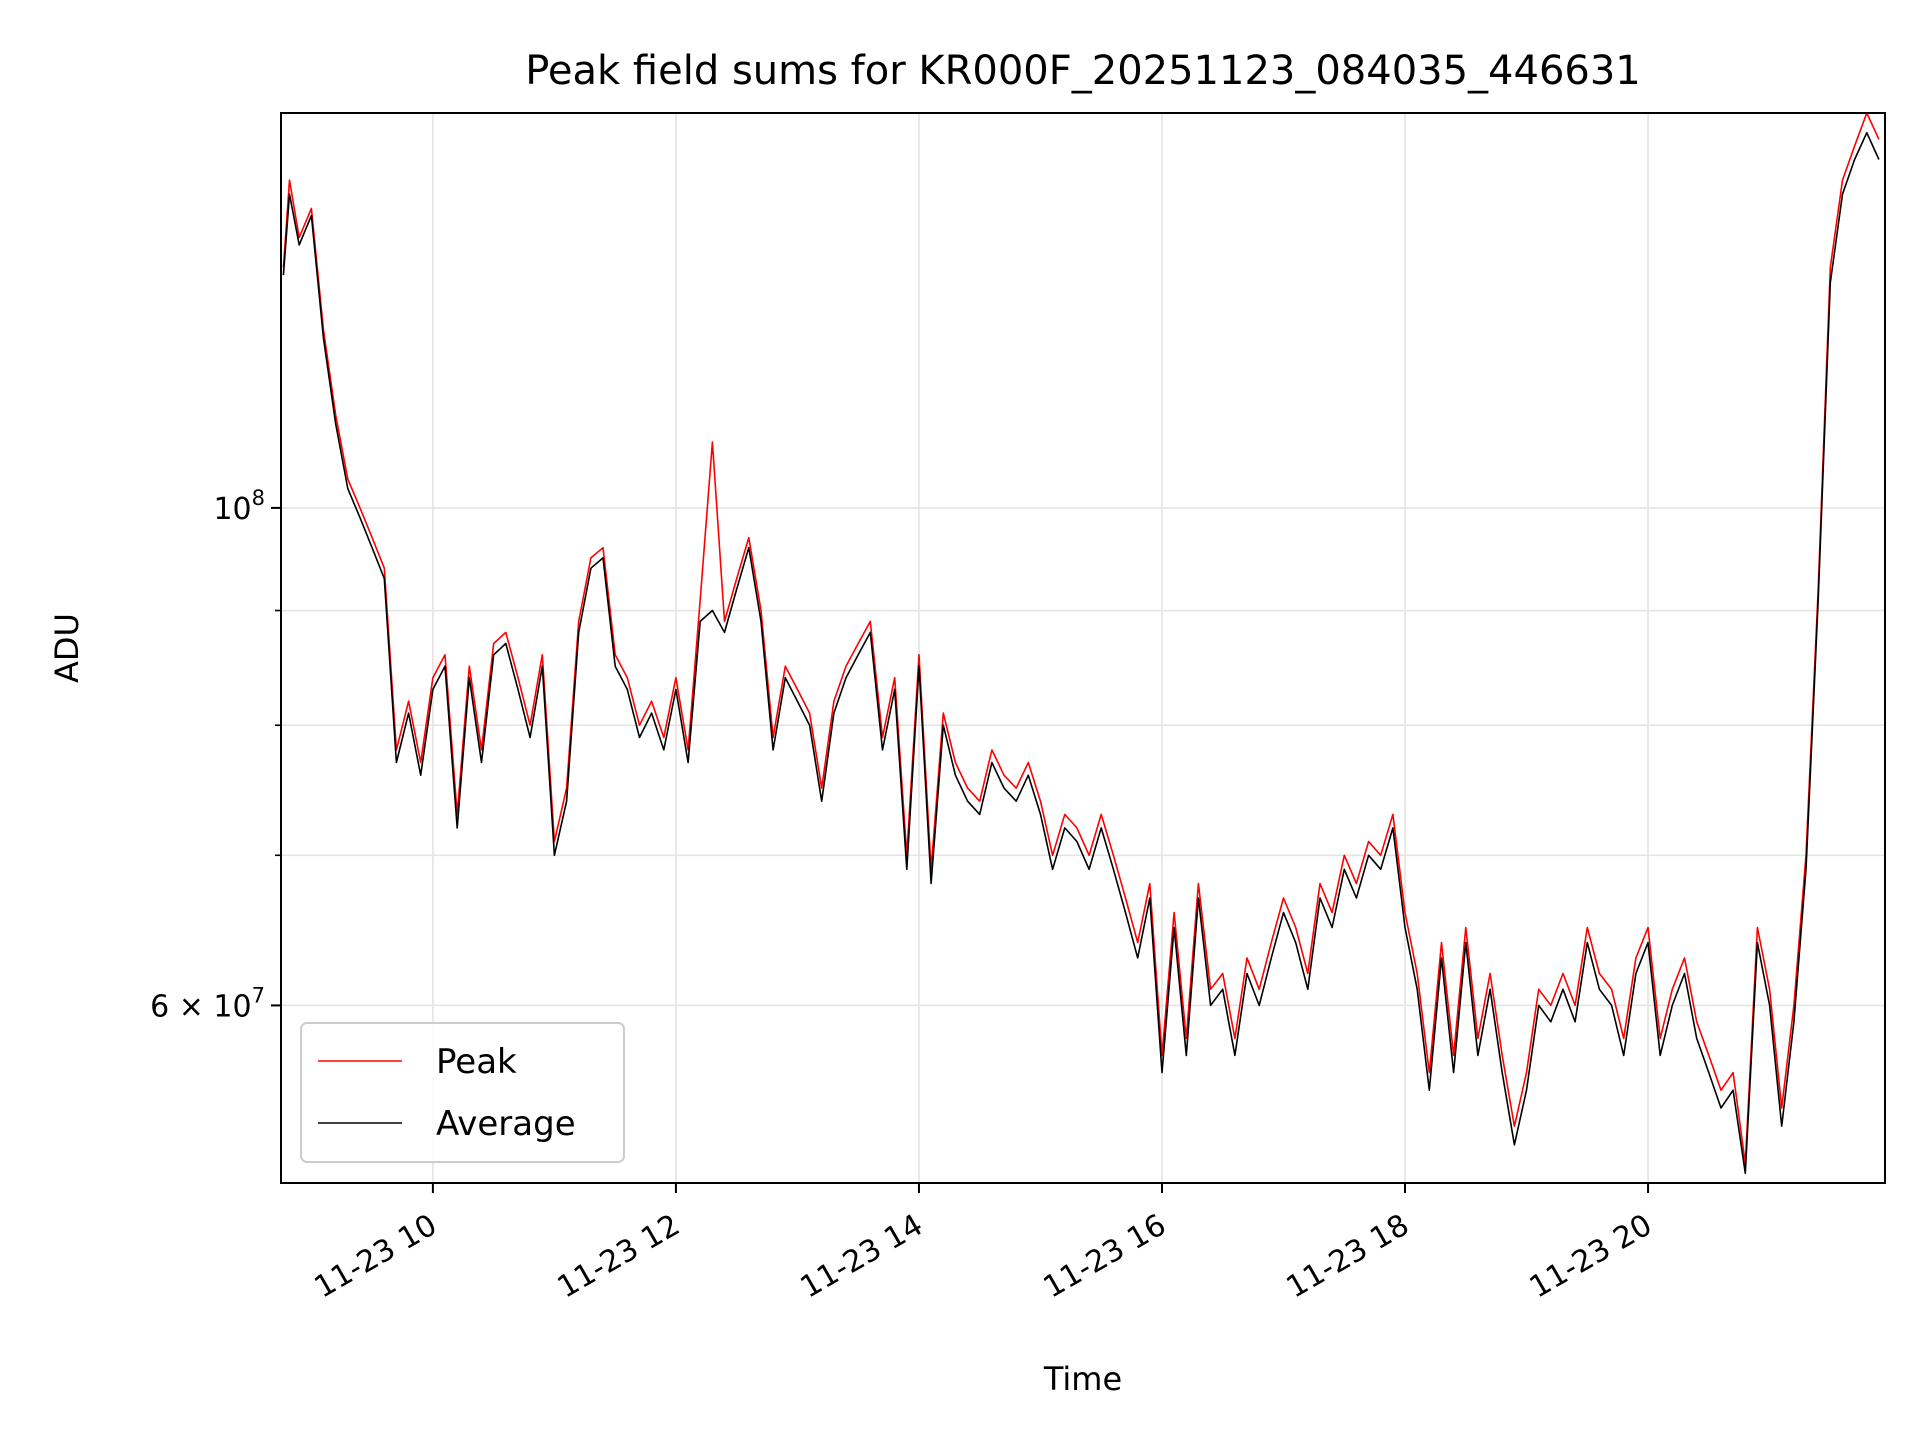  What do you see at coordinates (476, 1062) in the screenshot?
I see `legend-label-peak: Peak` at bounding box center [476, 1062].